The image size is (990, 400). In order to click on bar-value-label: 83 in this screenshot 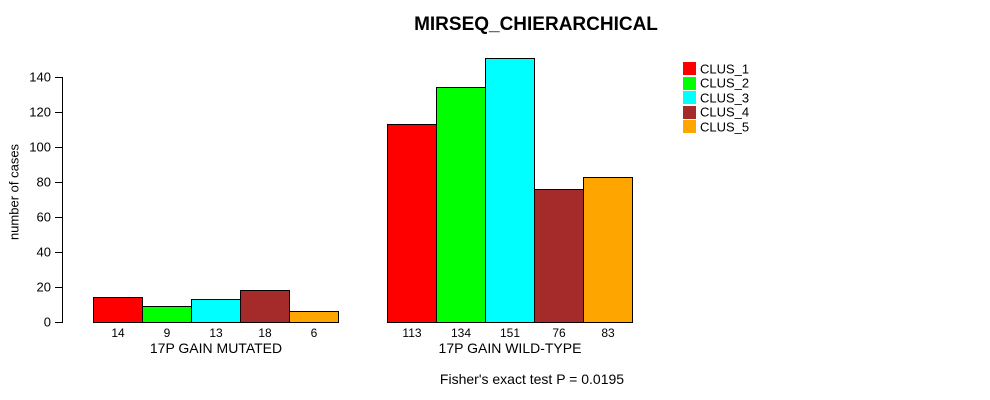, I will do `click(608, 333)`.